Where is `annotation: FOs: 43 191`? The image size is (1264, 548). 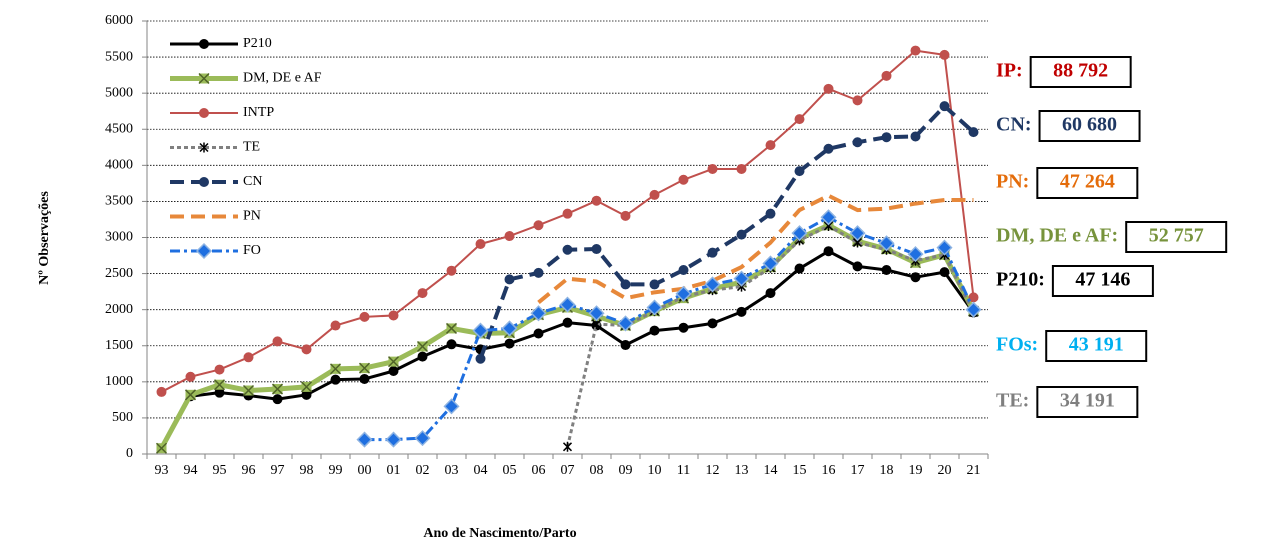
annotation: FOs: 43 191 is located at coordinates (1072, 346).